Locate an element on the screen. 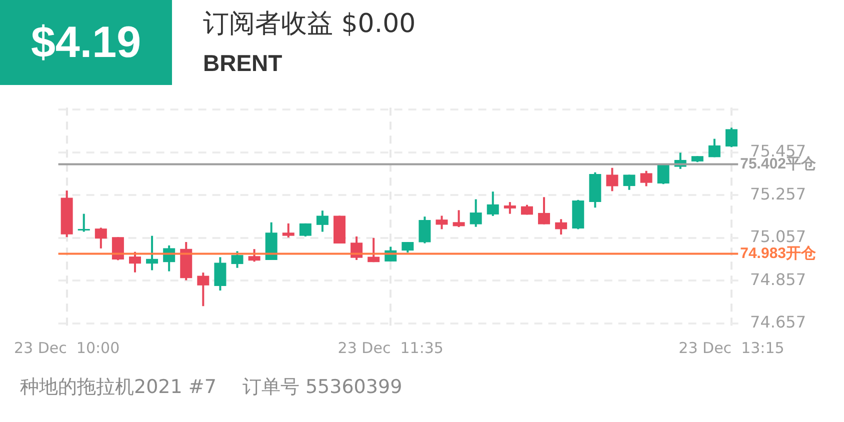 Image resolution: width=844 pixels, height=422 pixels. text: $4.19 is located at coordinates (86, 42).